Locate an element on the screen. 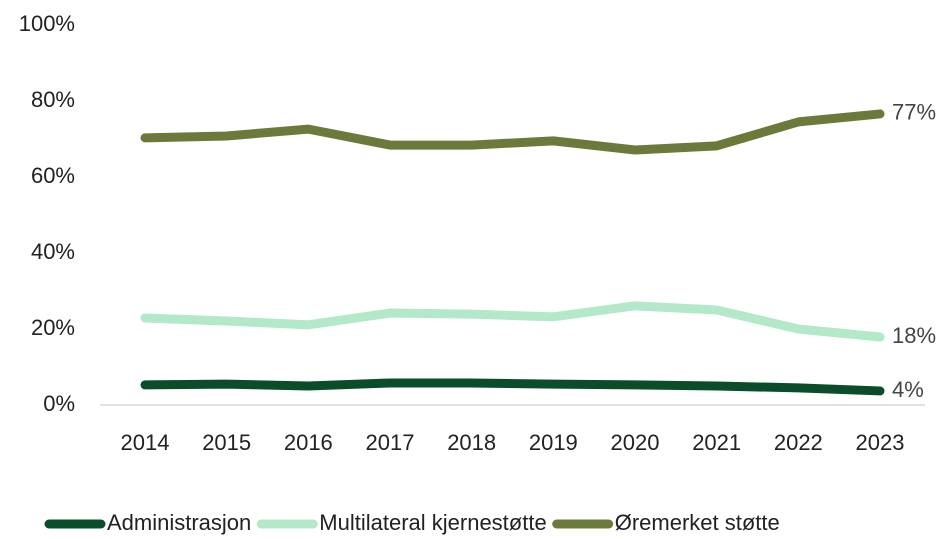 This screenshot has height=539, width=946. y-tick-label: 20% is located at coordinates (53, 327).